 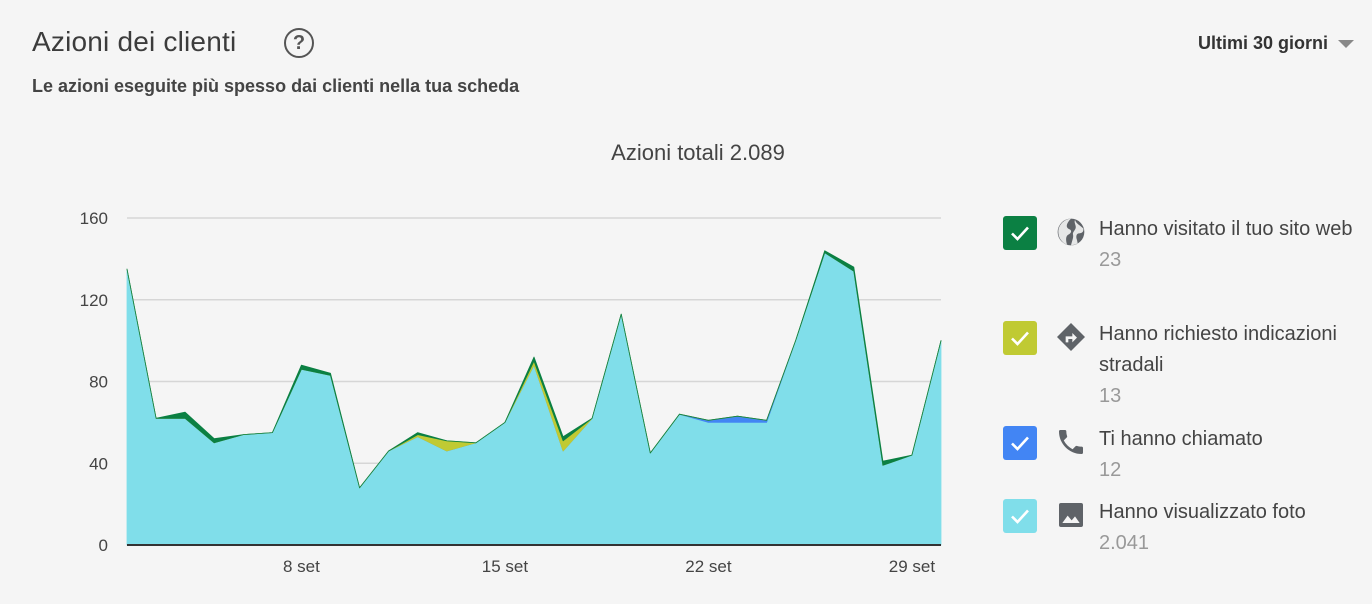 I want to click on x-tick-label: 8 set, so click(x=301, y=566).